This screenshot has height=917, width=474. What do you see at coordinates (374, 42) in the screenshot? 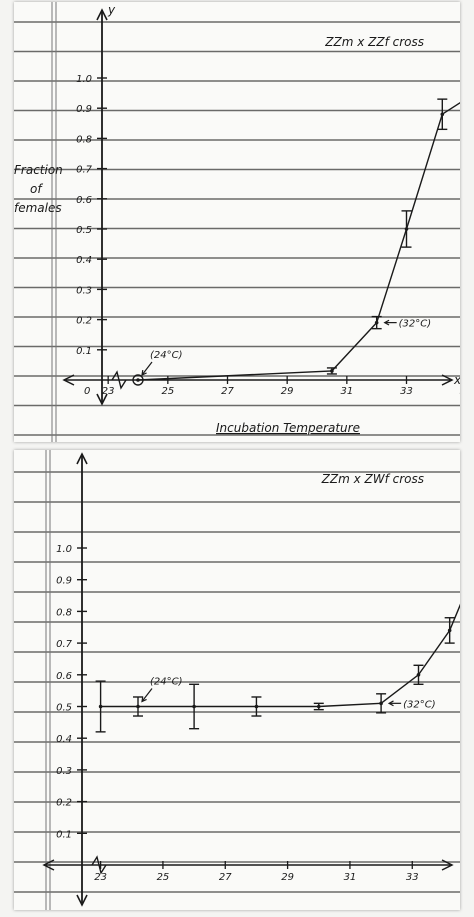
I see `chart-title: ZZm x ZZf cross` at bounding box center [374, 42].